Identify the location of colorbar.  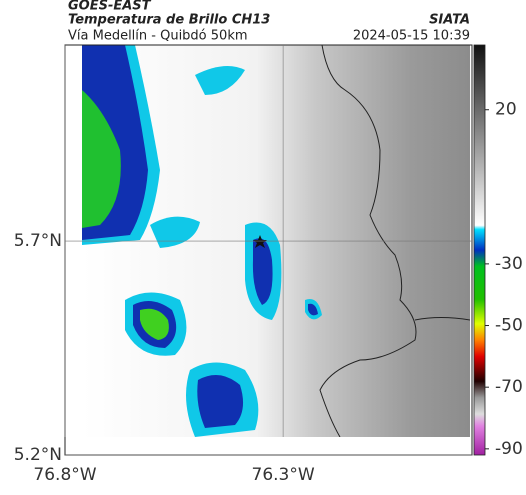
(479, 250).